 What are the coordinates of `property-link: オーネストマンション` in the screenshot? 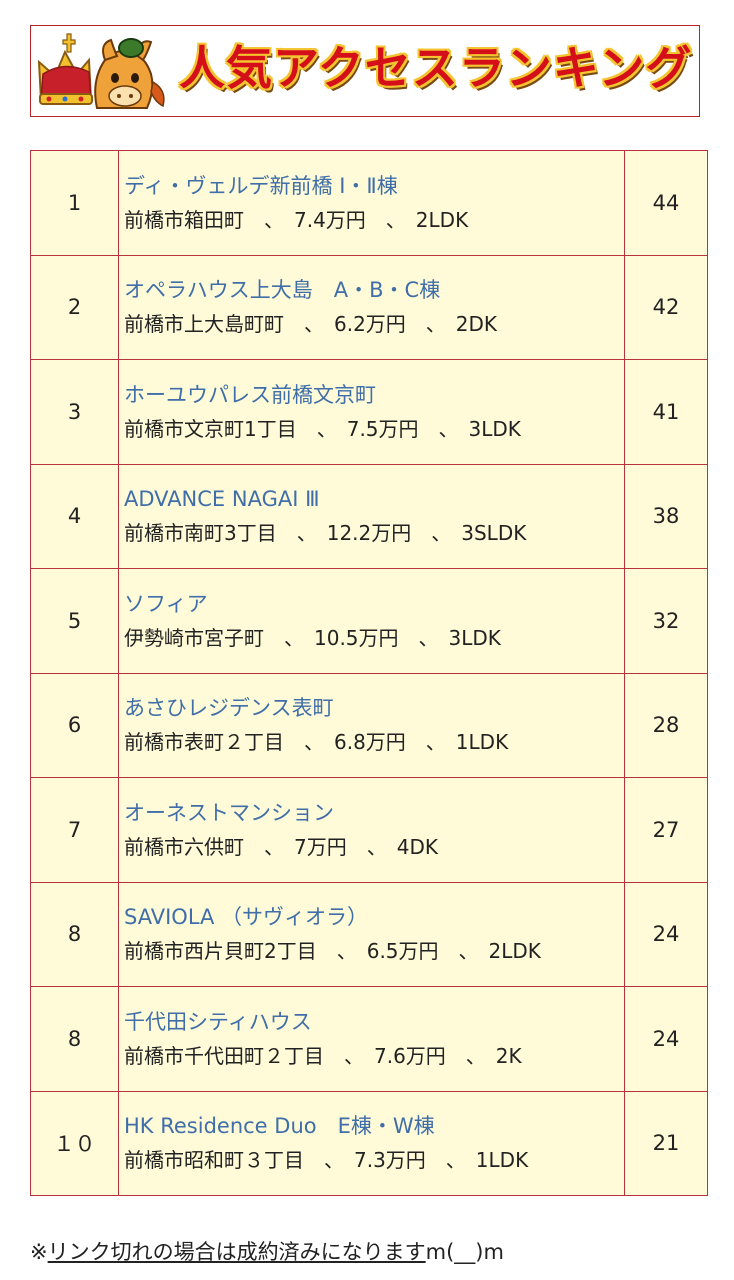 It's located at (229, 812).